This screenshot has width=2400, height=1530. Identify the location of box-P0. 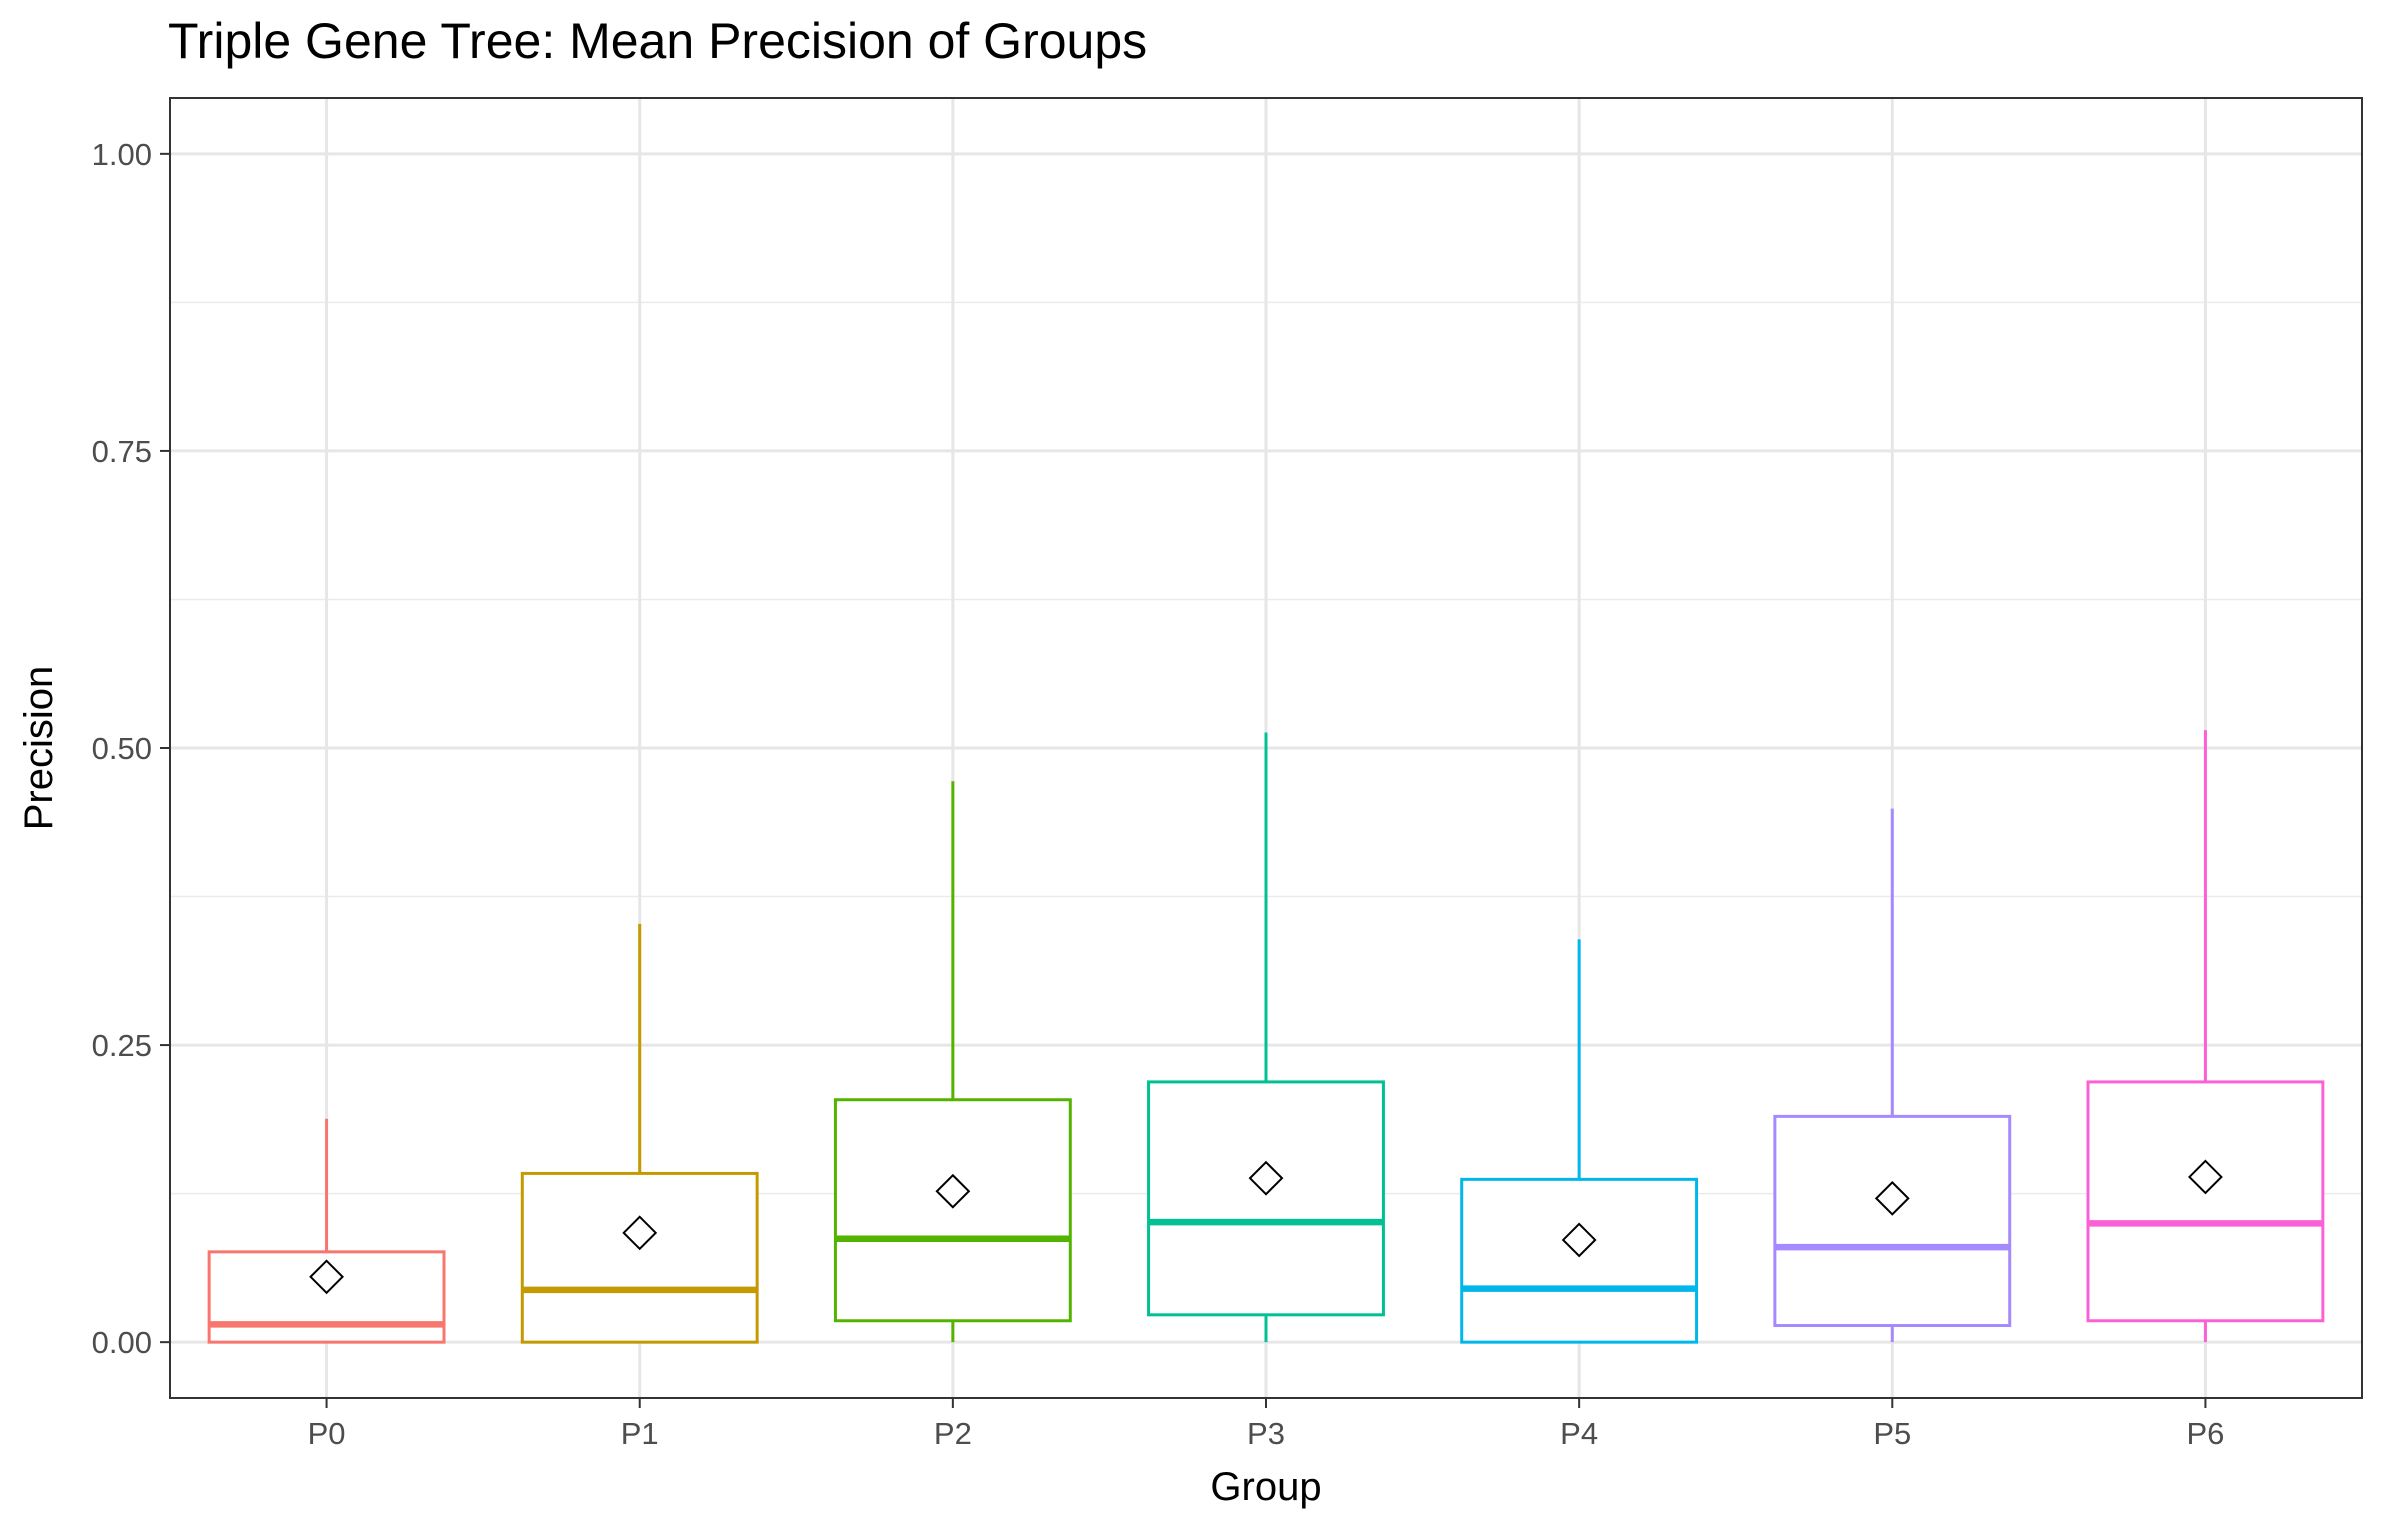
(326, 1231).